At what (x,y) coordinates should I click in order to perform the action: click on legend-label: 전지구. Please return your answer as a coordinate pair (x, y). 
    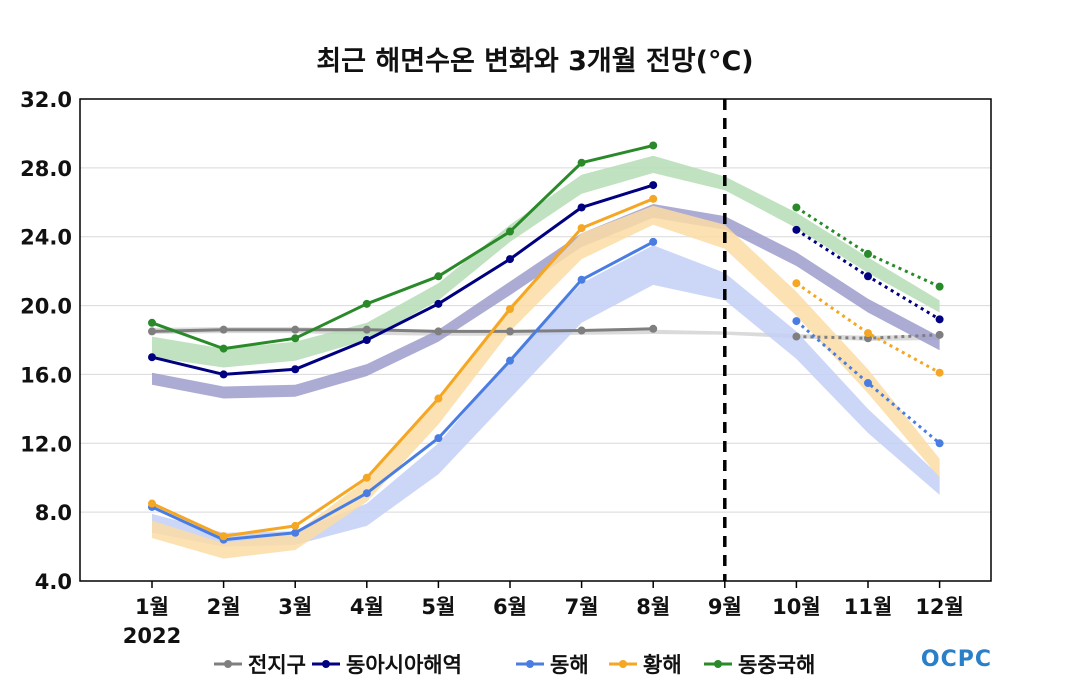
    Looking at the image, I should click on (277, 665).